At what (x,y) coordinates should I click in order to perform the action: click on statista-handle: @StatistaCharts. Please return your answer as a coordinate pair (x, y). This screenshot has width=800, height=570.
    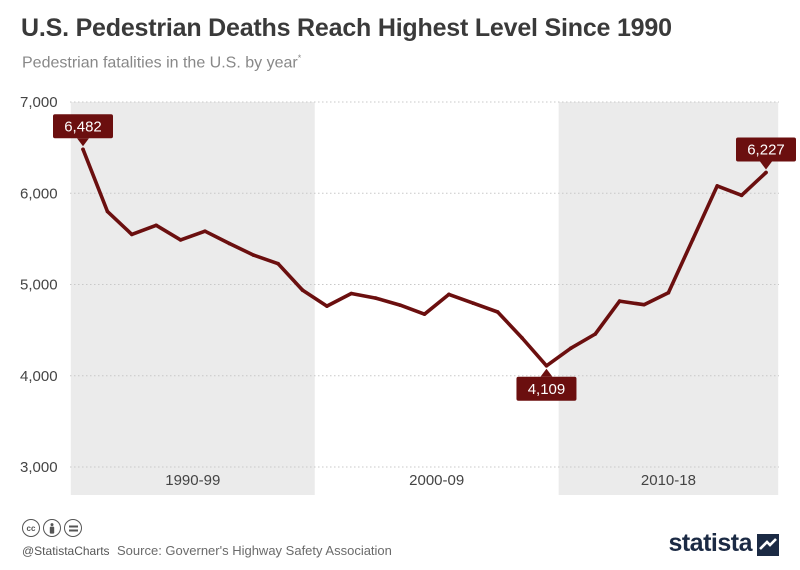
    Looking at the image, I should click on (66, 551).